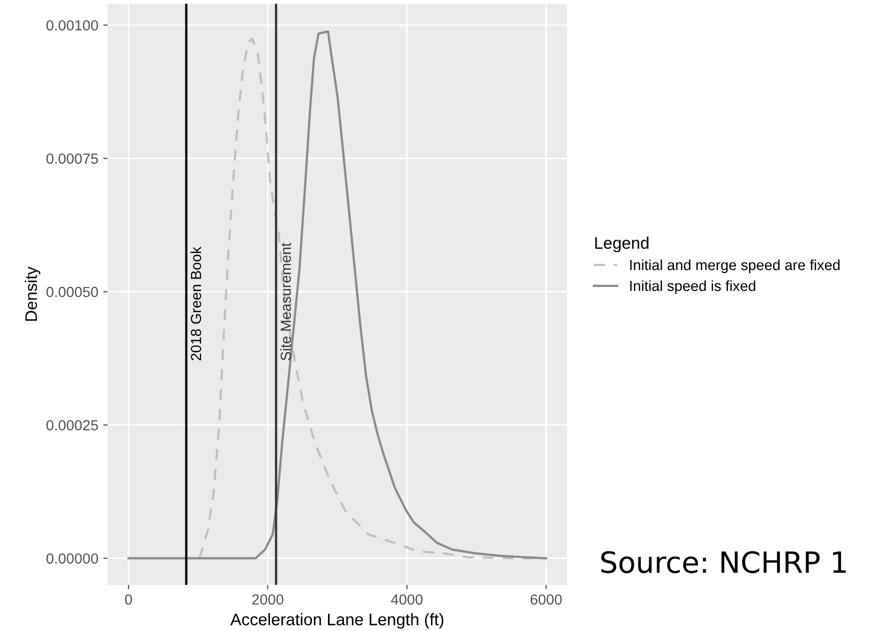 The height and width of the screenshot is (631, 875). What do you see at coordinates (32, 293) in the screenshot?
I see `y-axis-title: Density` at bounding box center [32, 293].